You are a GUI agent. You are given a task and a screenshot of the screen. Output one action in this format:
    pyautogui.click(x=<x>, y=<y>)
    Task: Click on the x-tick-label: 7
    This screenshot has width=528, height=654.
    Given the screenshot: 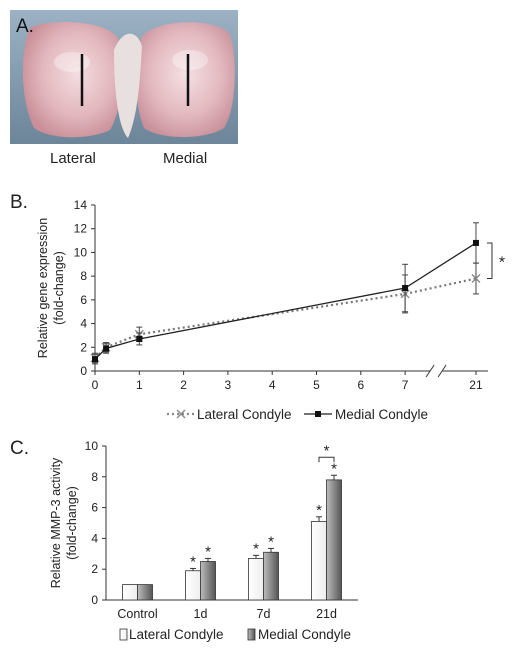 What is the action you would take?
    pyautogui.click(x=405, y=385)
    